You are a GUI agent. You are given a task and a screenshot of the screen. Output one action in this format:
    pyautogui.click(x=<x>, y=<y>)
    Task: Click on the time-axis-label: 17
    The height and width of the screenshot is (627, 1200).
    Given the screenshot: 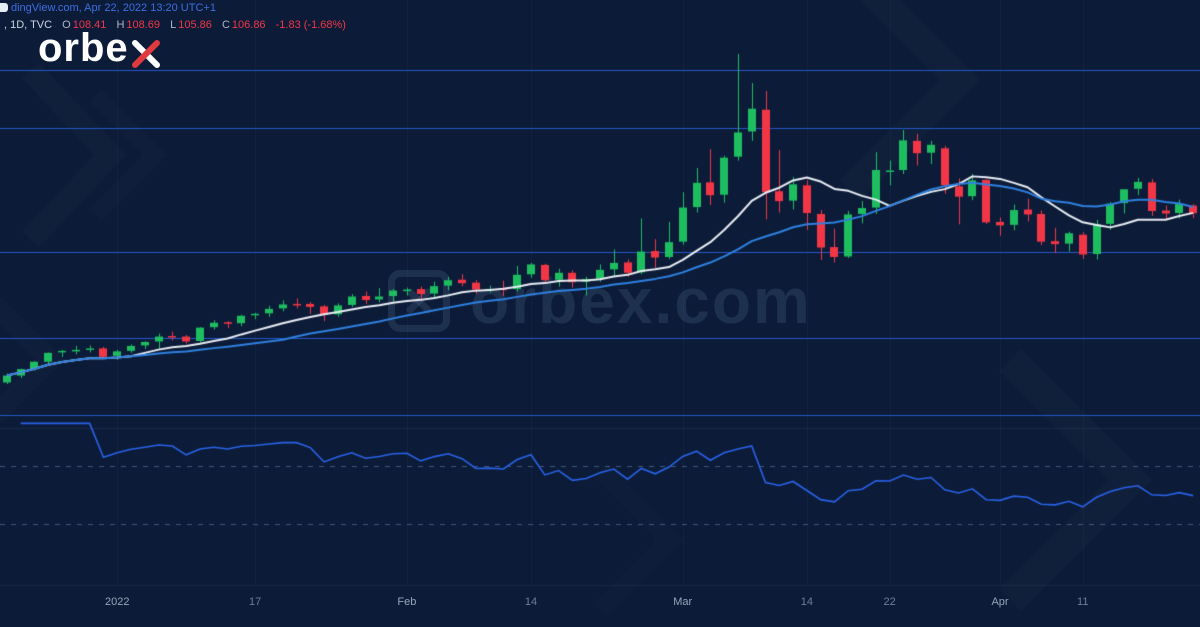 What is the action you would take?
    pyautogui.click(x=255, y=602)
    